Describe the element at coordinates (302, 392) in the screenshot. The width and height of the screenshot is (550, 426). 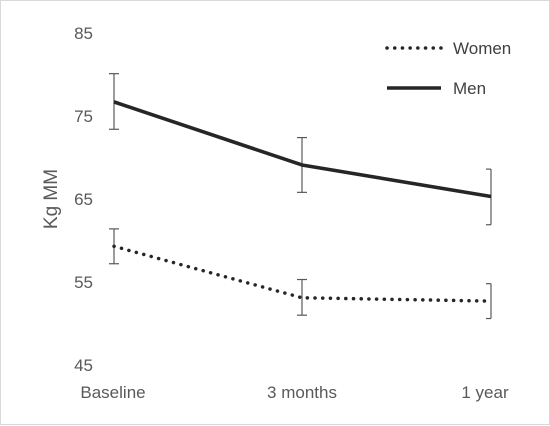
I see `x-tick-label: 3 months` at that location.